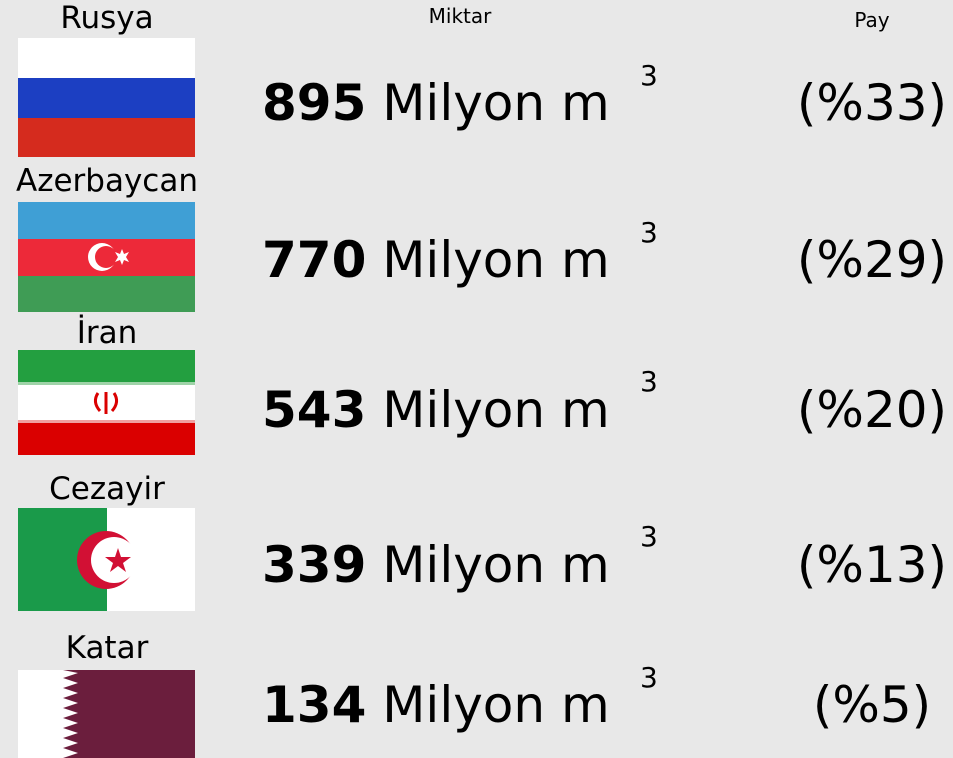  I want to click on amount: 339 Milyon m, so click(436, 565).